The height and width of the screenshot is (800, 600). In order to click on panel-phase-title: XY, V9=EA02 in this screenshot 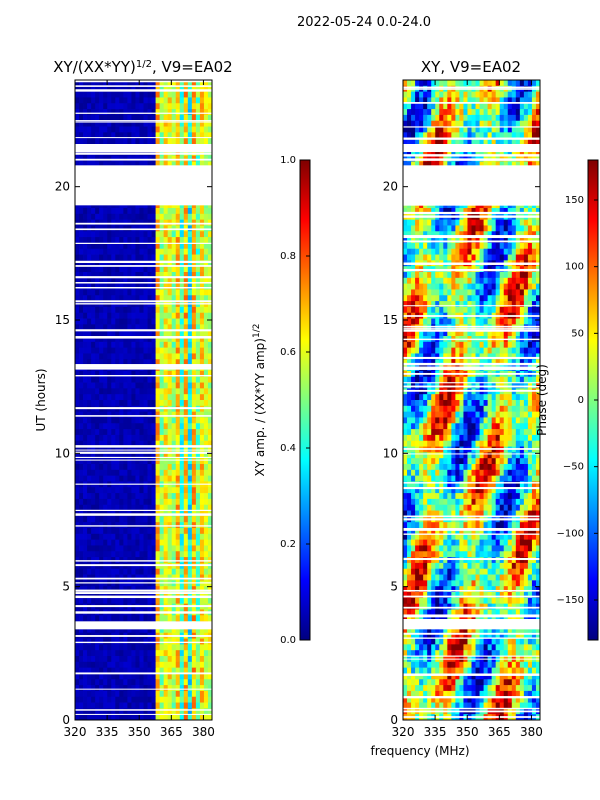, I will do `click(471, 67)`.